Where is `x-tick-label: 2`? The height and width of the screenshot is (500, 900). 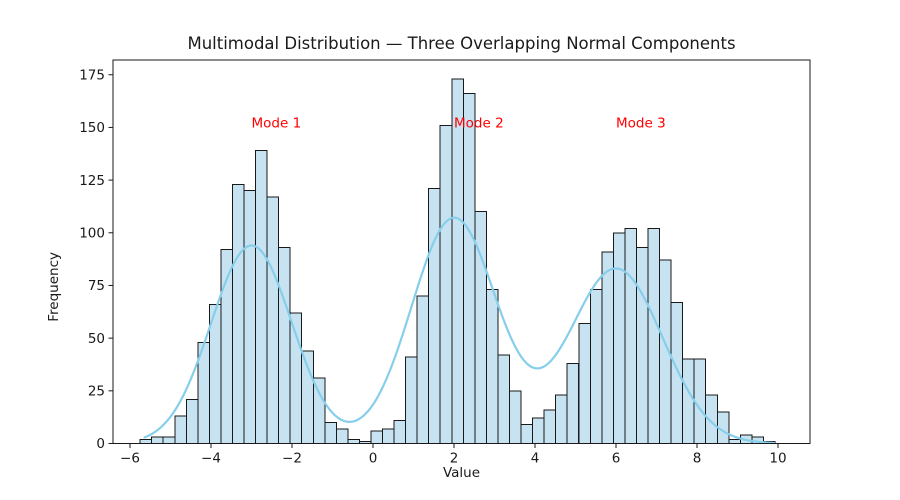 x-tick-label: 2 is located at coordinates (454, 459).